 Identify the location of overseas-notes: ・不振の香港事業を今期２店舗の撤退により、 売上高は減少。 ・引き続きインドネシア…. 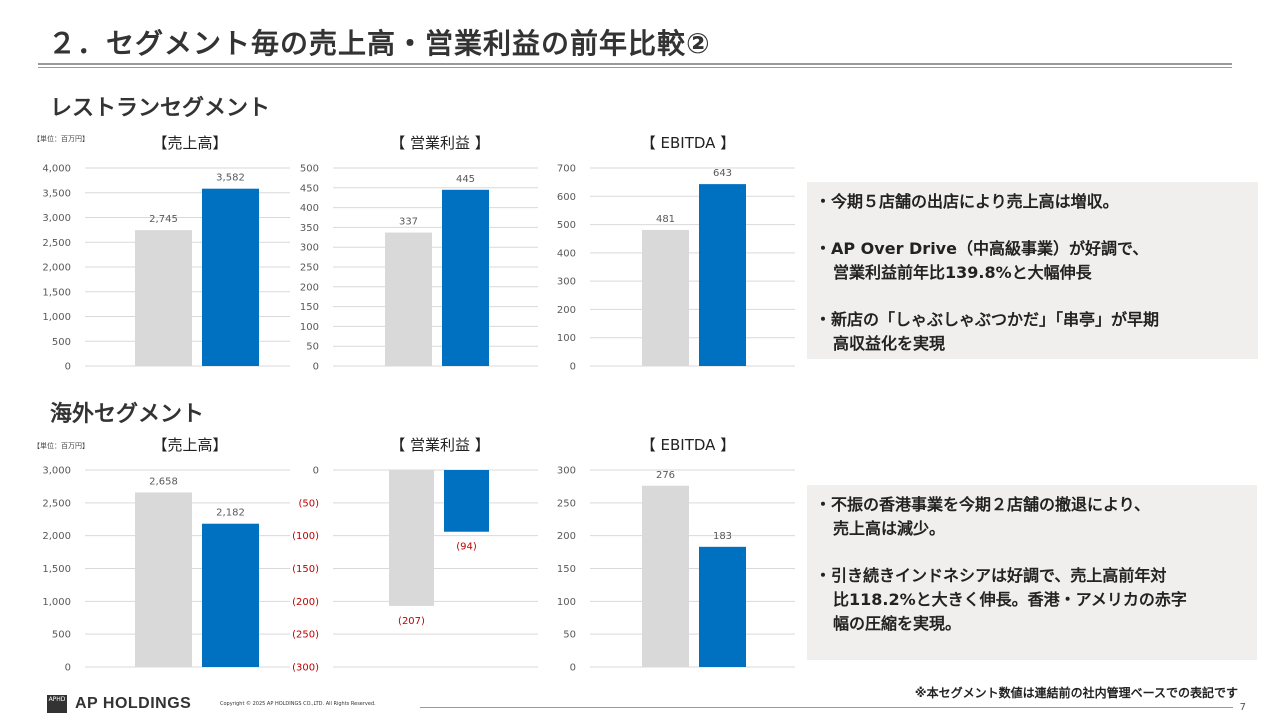
(1032, 572).